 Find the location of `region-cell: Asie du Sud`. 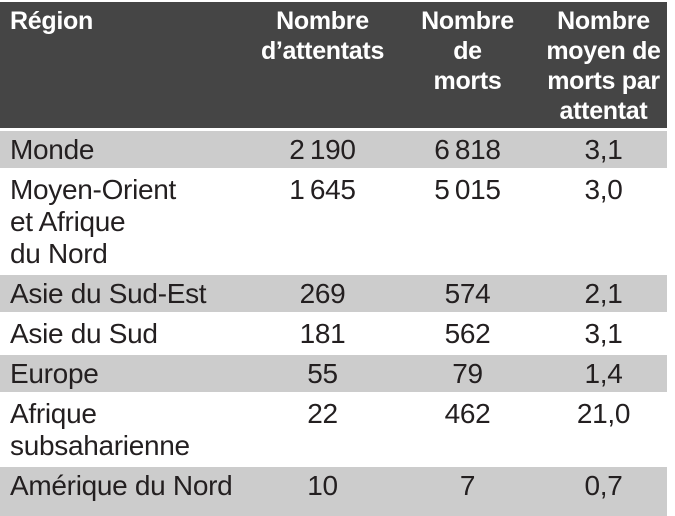

region-cell: Asie du Sud is located at coordinates (125, 335).